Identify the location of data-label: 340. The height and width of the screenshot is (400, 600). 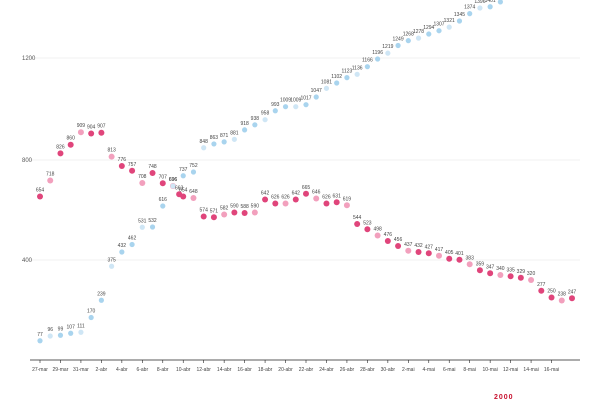
(500, 269).